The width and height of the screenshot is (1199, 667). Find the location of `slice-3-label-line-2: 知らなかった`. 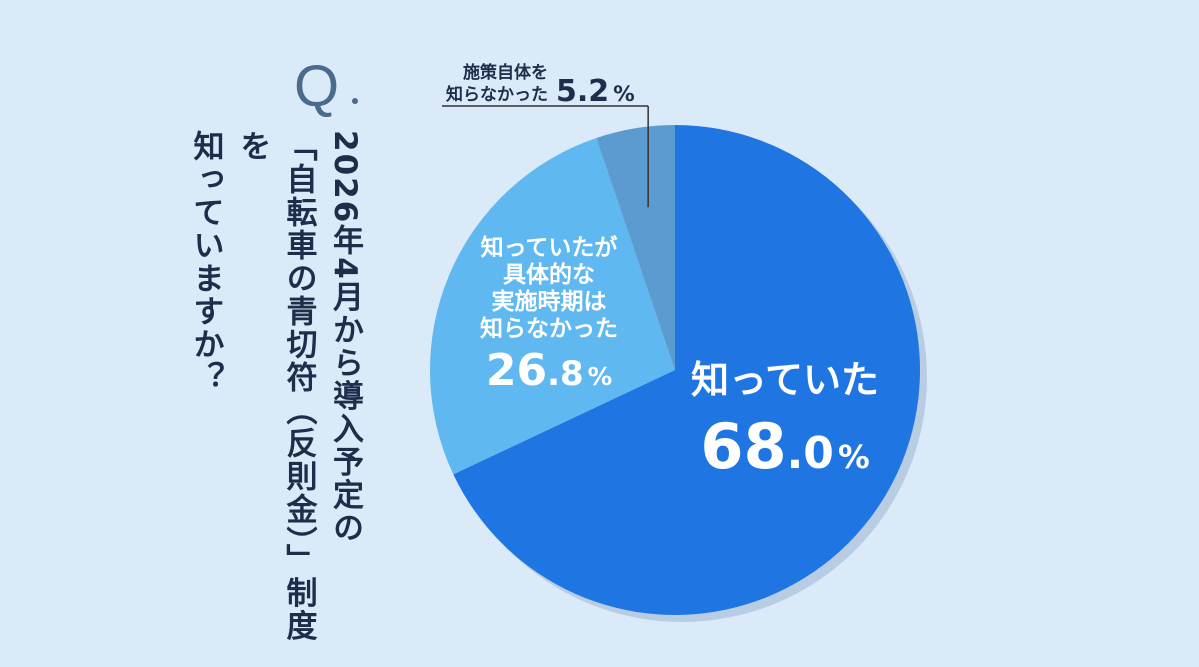

slice-3-label-line-2: 知らなかった is located at coordinates (496, 94).